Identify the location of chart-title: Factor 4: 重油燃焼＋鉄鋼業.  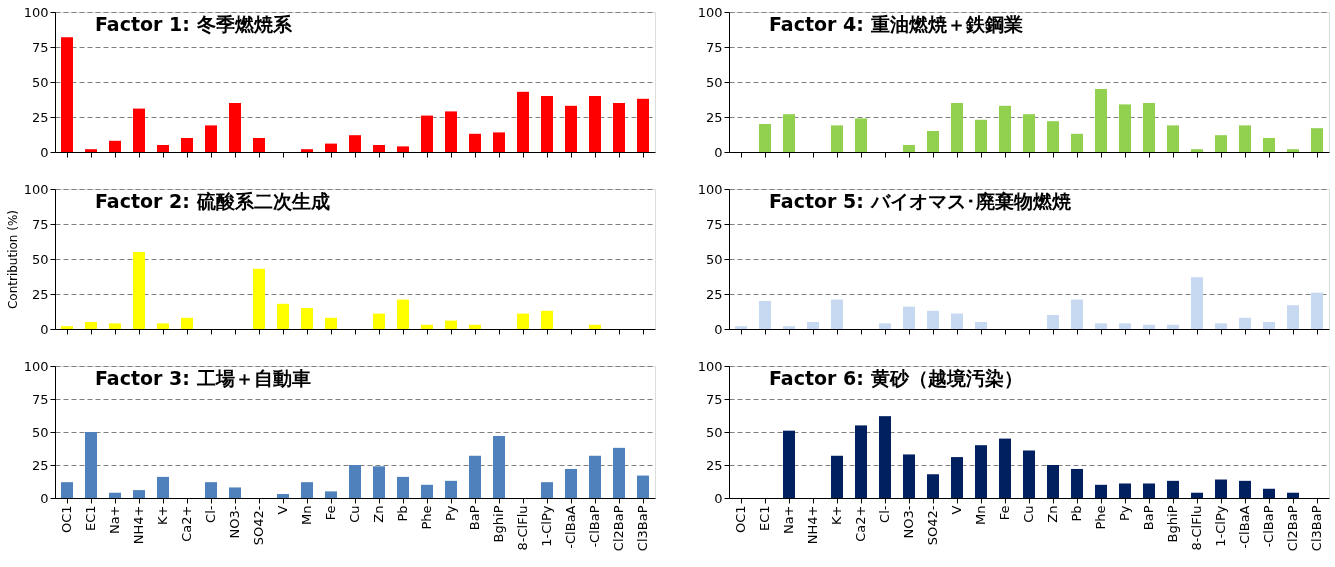
(896, 24).